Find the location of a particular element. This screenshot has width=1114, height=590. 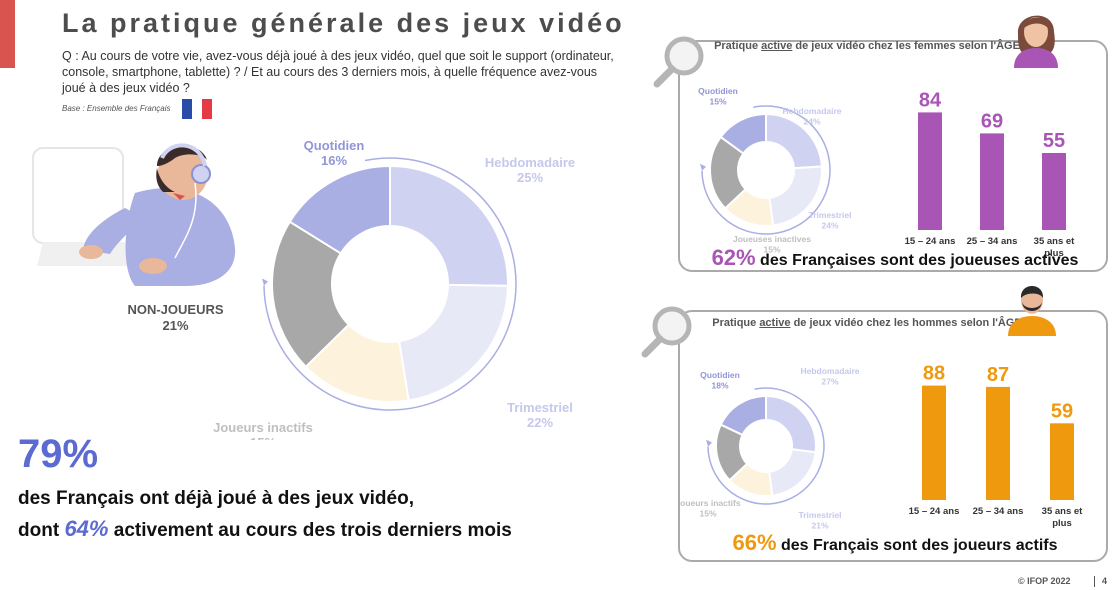

summary-active-percentage: 64% is located at coordinates (86, 528).